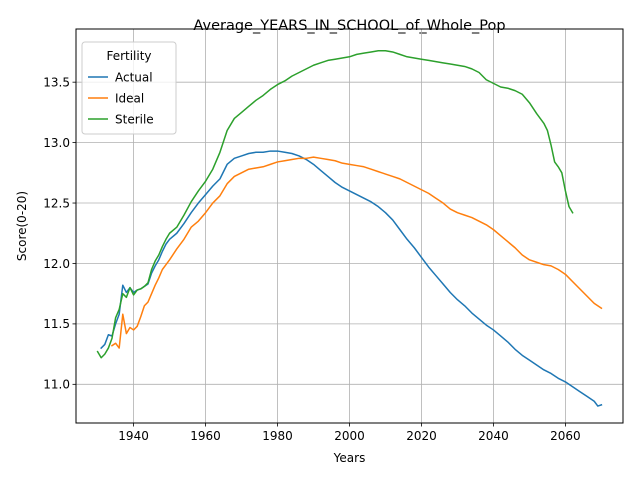 This screenshot has height=484, width=640. I want to click on y-tick-label: 12.0, so click(56, 264).